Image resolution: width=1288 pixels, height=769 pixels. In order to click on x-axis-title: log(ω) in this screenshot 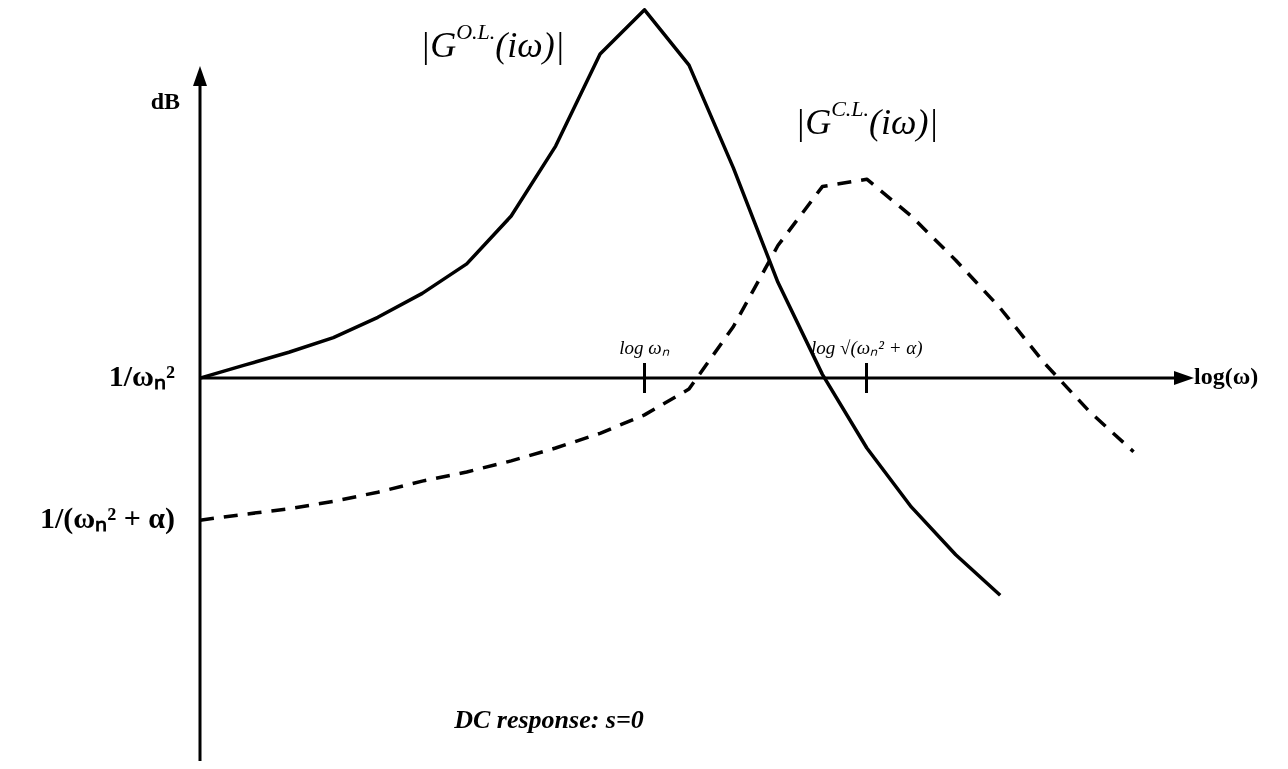, I will do `click(1226, 376)`.